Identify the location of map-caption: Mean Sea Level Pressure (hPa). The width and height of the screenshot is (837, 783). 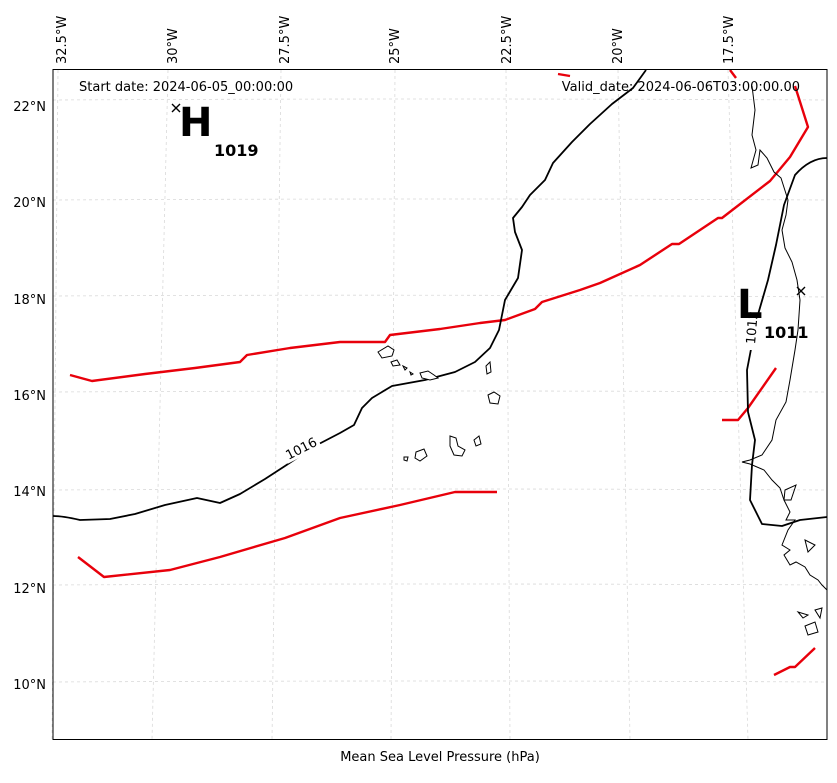
(440, 757).